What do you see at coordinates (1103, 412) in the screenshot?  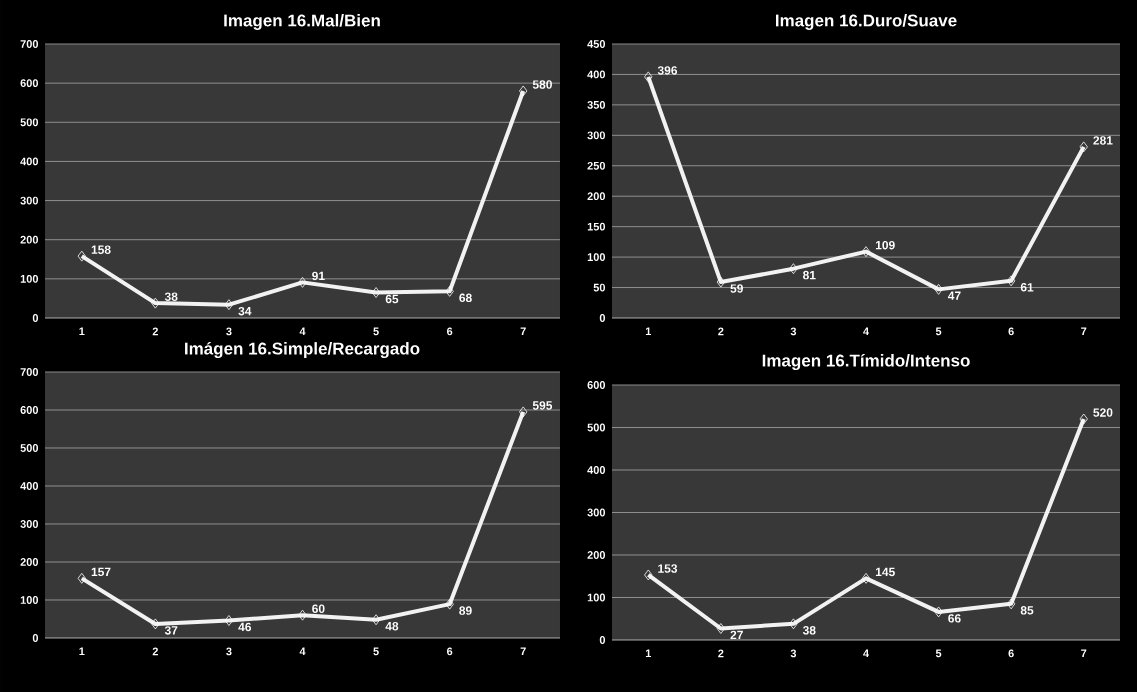 I see `data-label: 520` at bounding box center [1103, 412].